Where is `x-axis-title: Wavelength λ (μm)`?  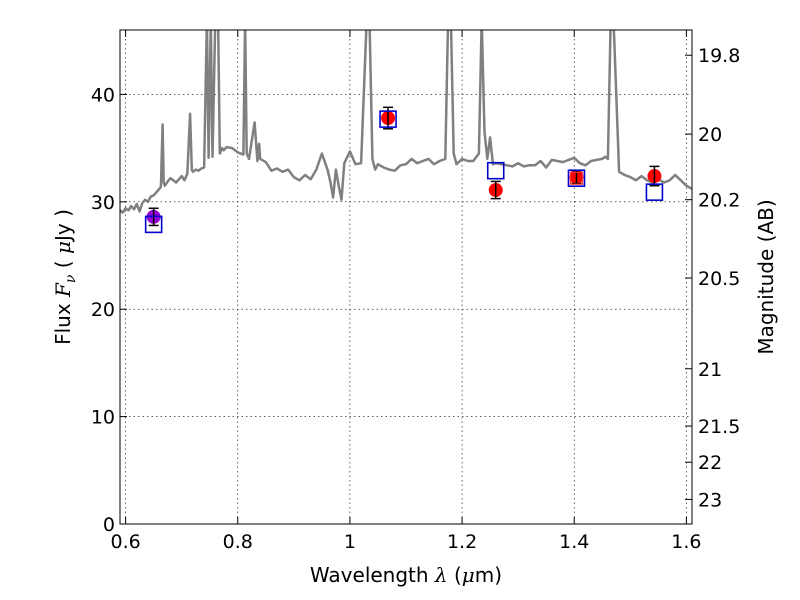
x-axis-title: Wavelength λ (μm) is located at coordinates (406, 575).